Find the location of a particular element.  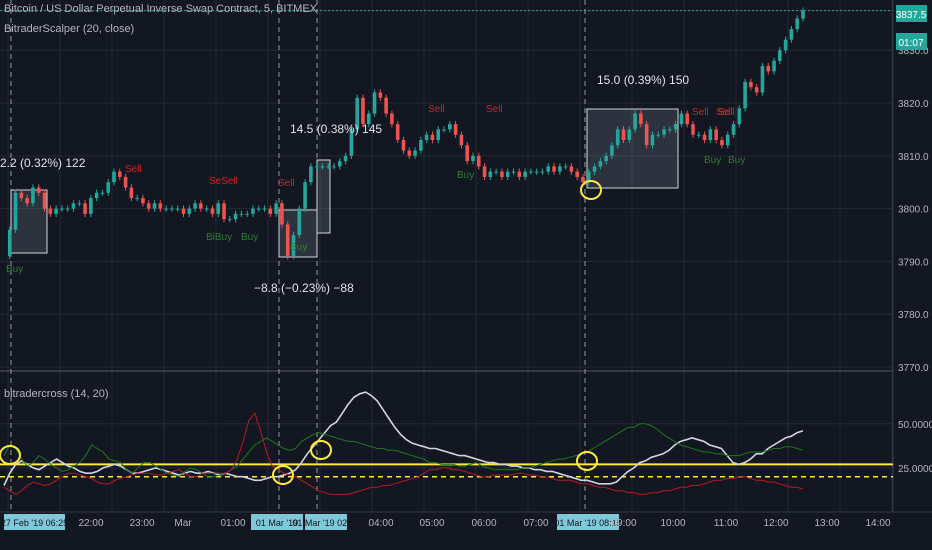

price-tick: 3830.0 is located at coordinates (913, 51).